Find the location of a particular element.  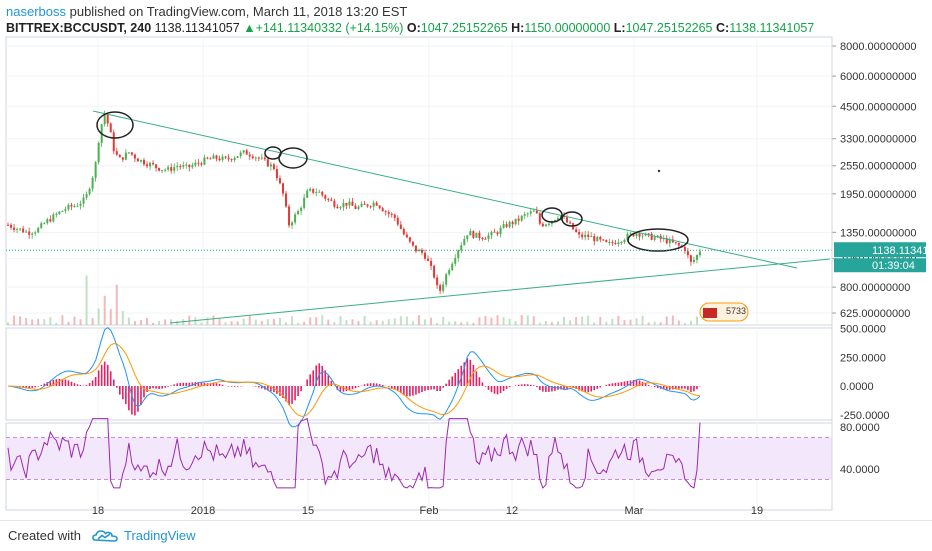

time-tick-label: Mar is located at coordinates (634, 511).